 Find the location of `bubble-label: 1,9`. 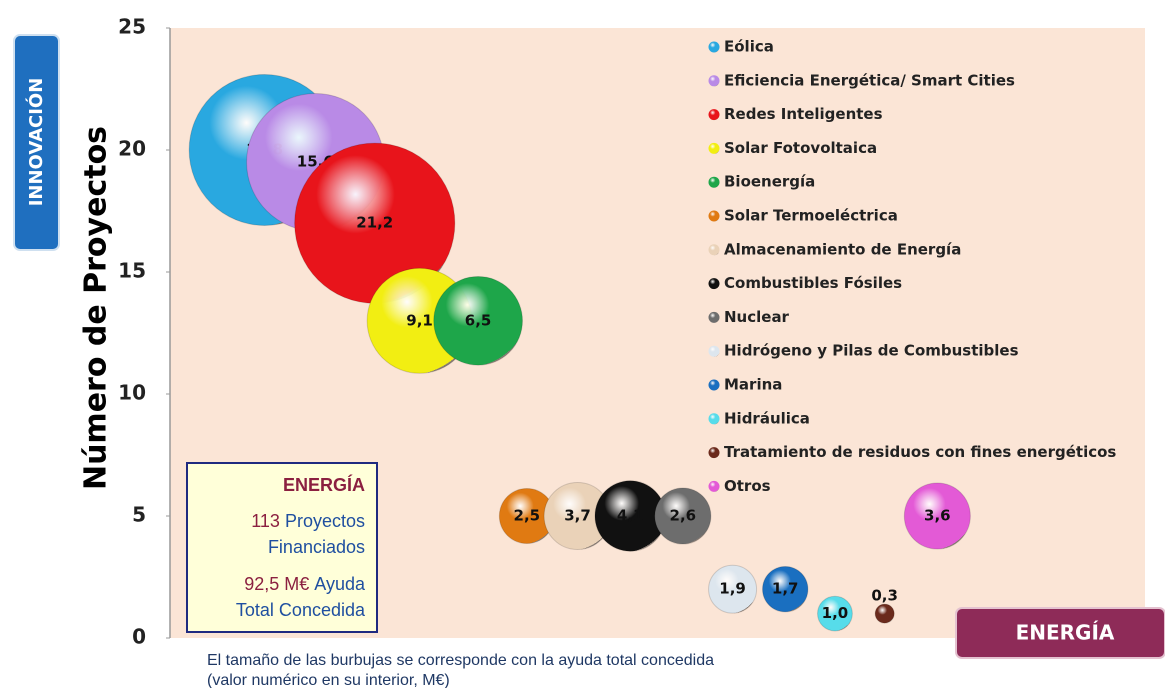

bubble-label: 1,9 is located at coordinates (732, 589).